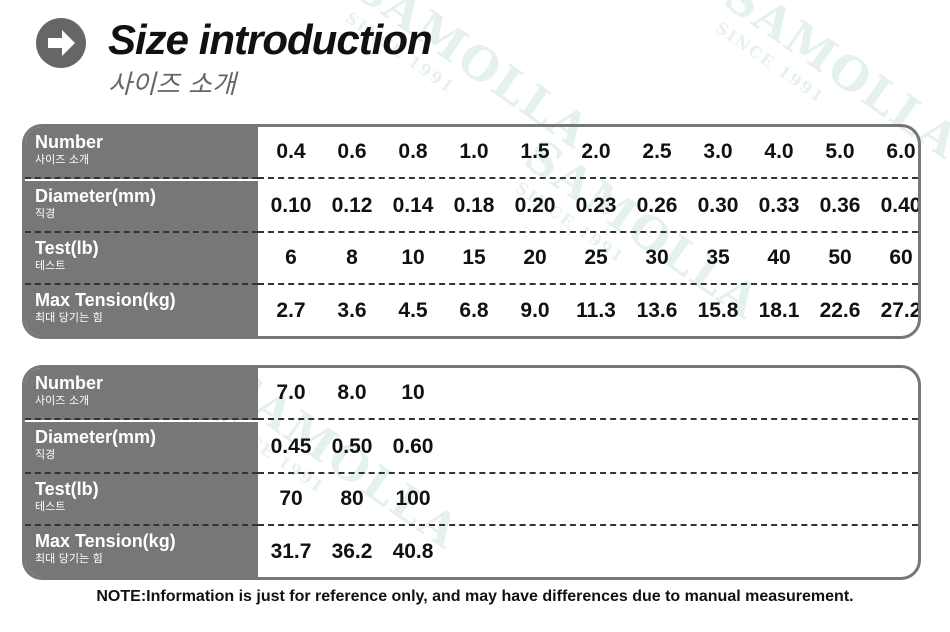 This screenshot has height=632, width=950. I want to click on table-cell: 8.0, so click(352, 392).